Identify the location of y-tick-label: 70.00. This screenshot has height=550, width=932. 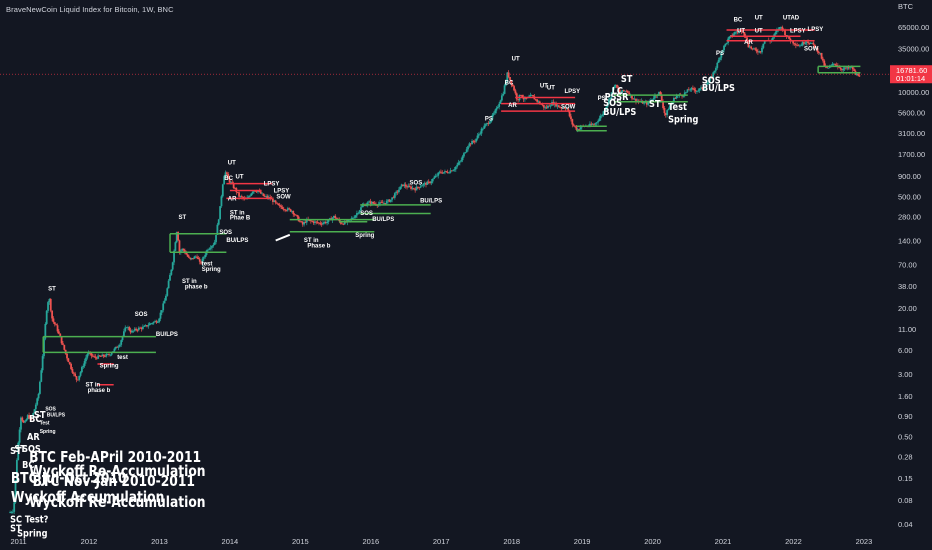
(907, 265).